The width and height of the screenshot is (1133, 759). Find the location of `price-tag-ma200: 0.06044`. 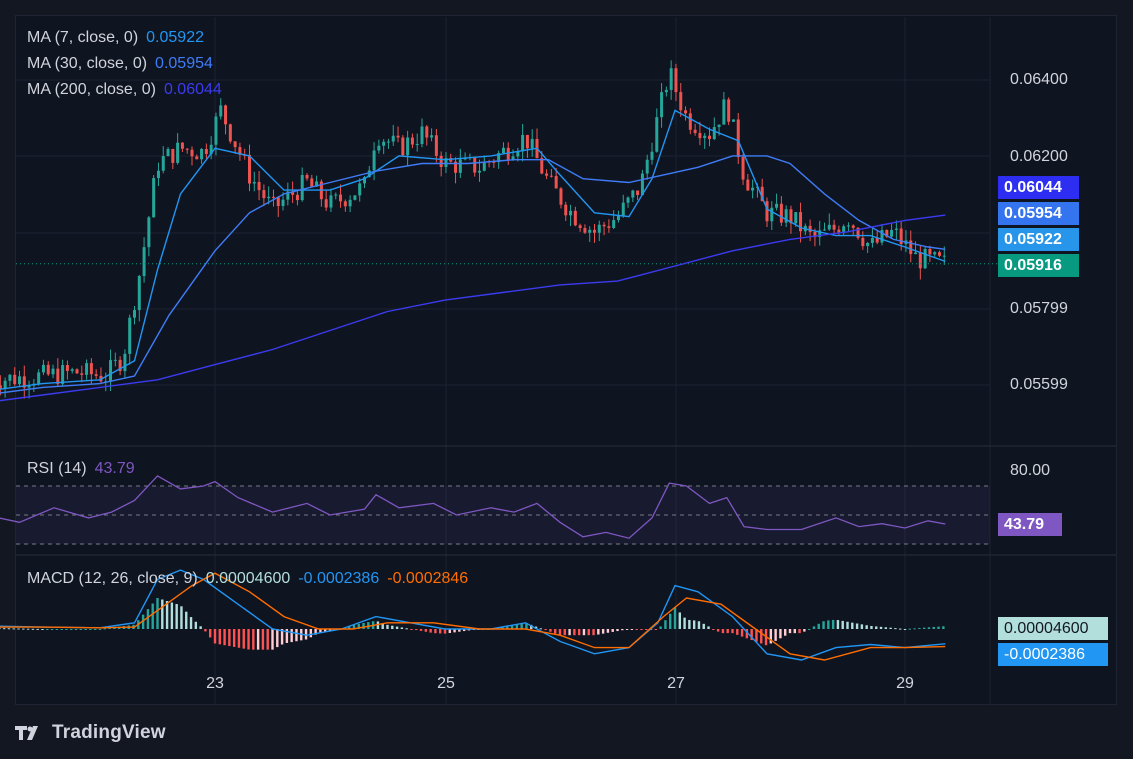

price-tag-ma200: 0.06044 is located at coordinates (1038, 187).